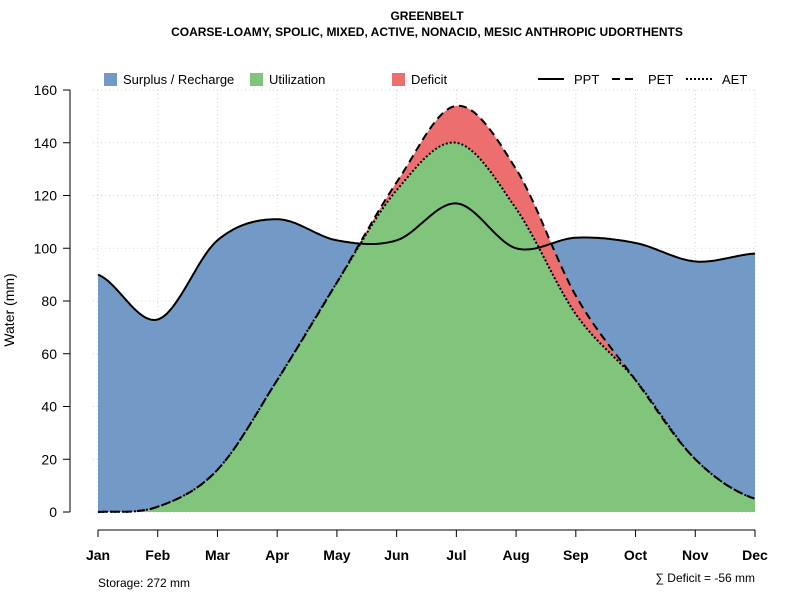  What do you see at coordinates (576, 555) in the screenshot?
I see `x-tick-label-sep: Sep` at bounding box center [576, 555].